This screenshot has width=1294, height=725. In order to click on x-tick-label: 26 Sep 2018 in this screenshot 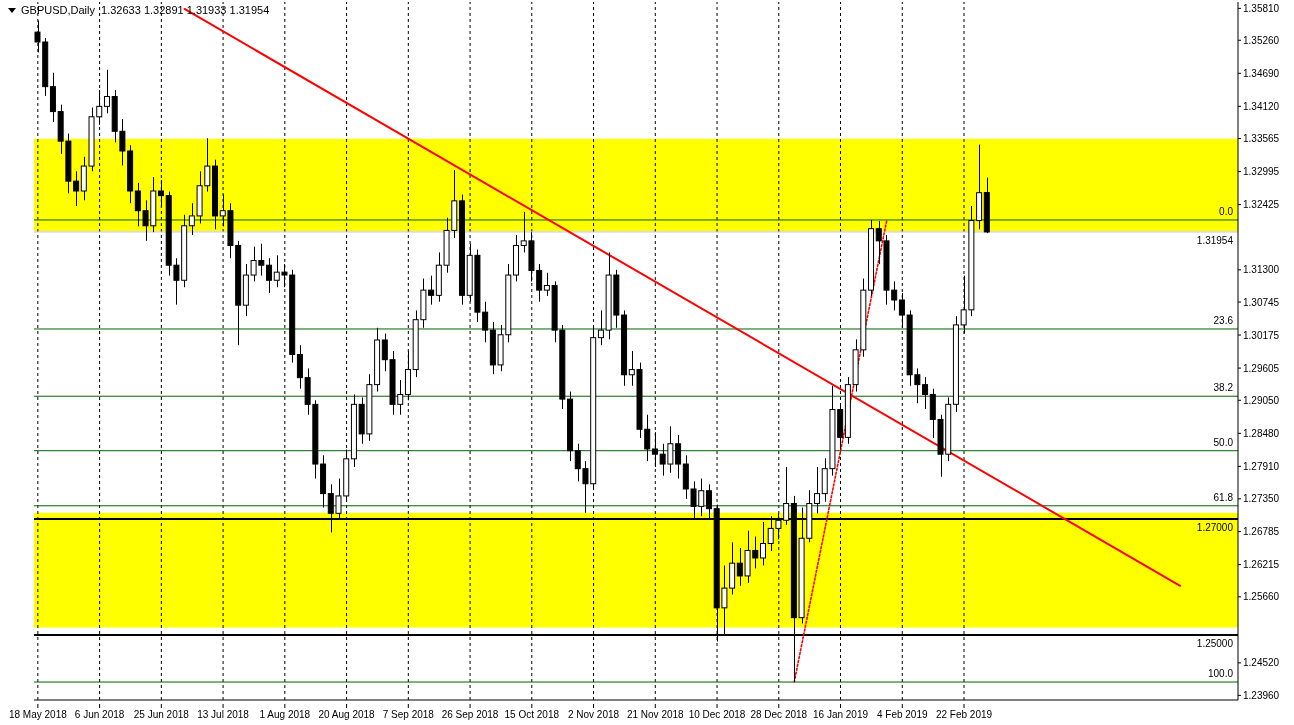, I will do `click(470, 714)`.